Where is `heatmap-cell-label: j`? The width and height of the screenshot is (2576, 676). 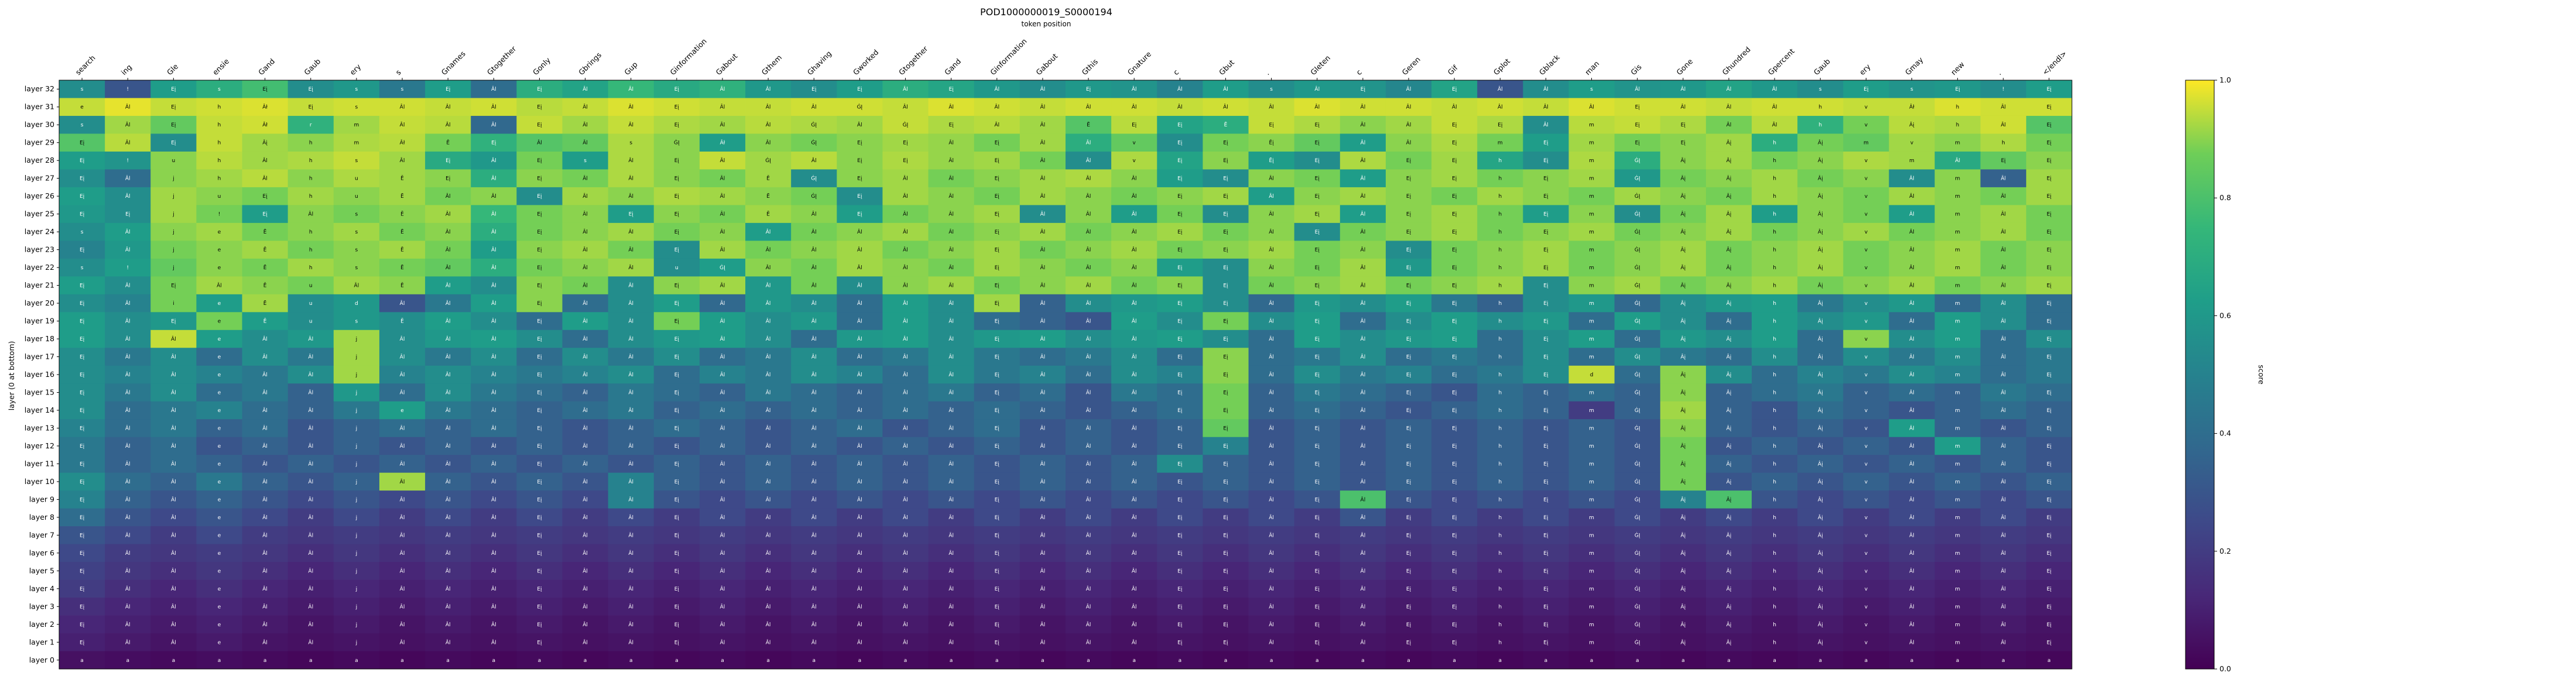 heatmap-cell-label: j is located at coordinates (356, 500).